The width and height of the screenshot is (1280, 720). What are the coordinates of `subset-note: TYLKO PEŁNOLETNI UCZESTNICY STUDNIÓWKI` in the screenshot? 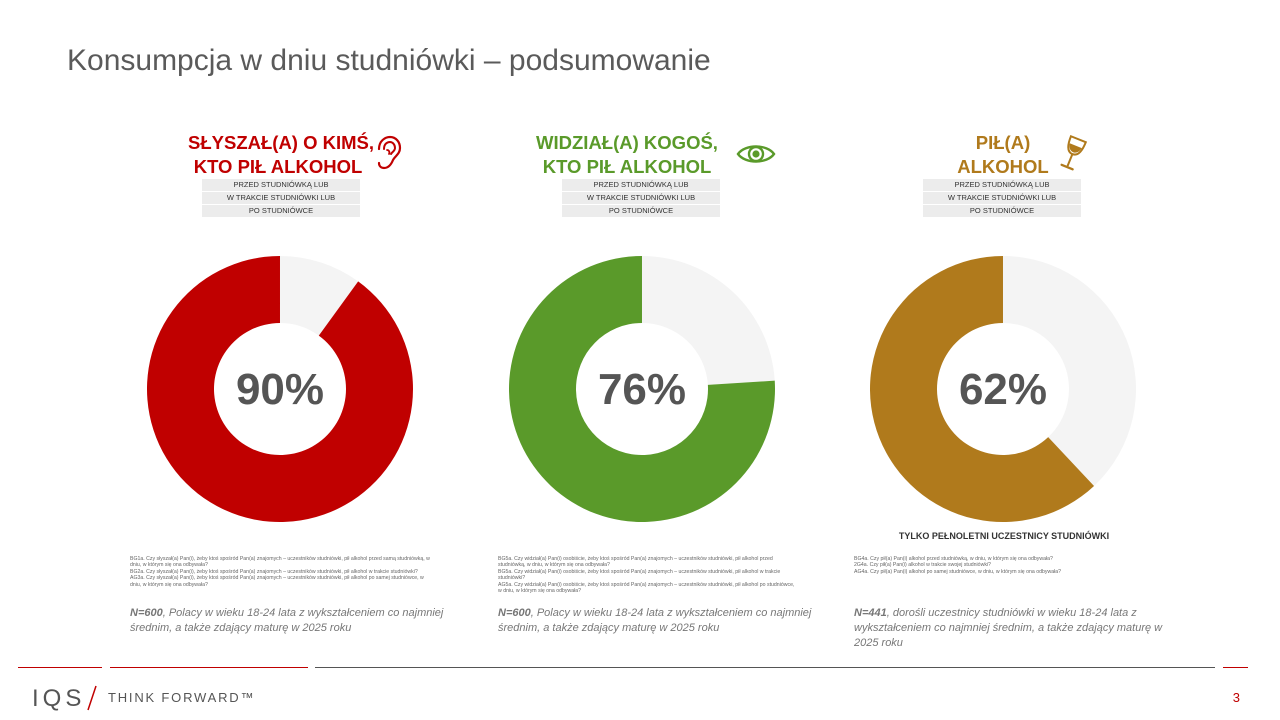 It's located at (1004, 536).